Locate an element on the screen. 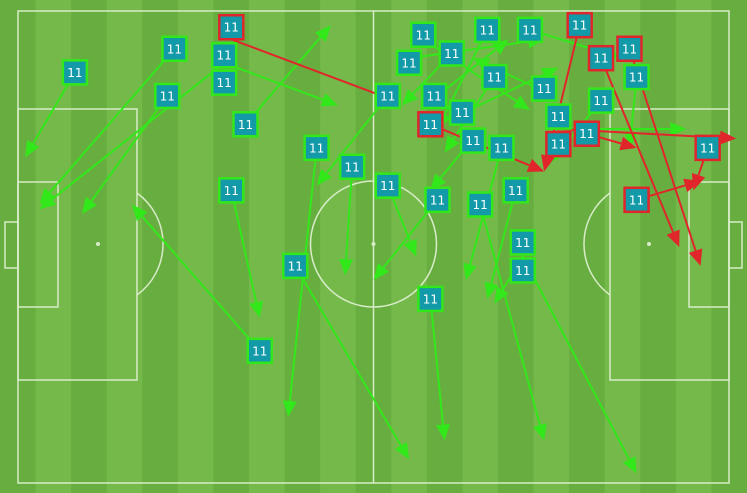 Image resolution: width=747 pixels, height=493 pixels. left-penalty-arc is located at coordinates (150, 244).